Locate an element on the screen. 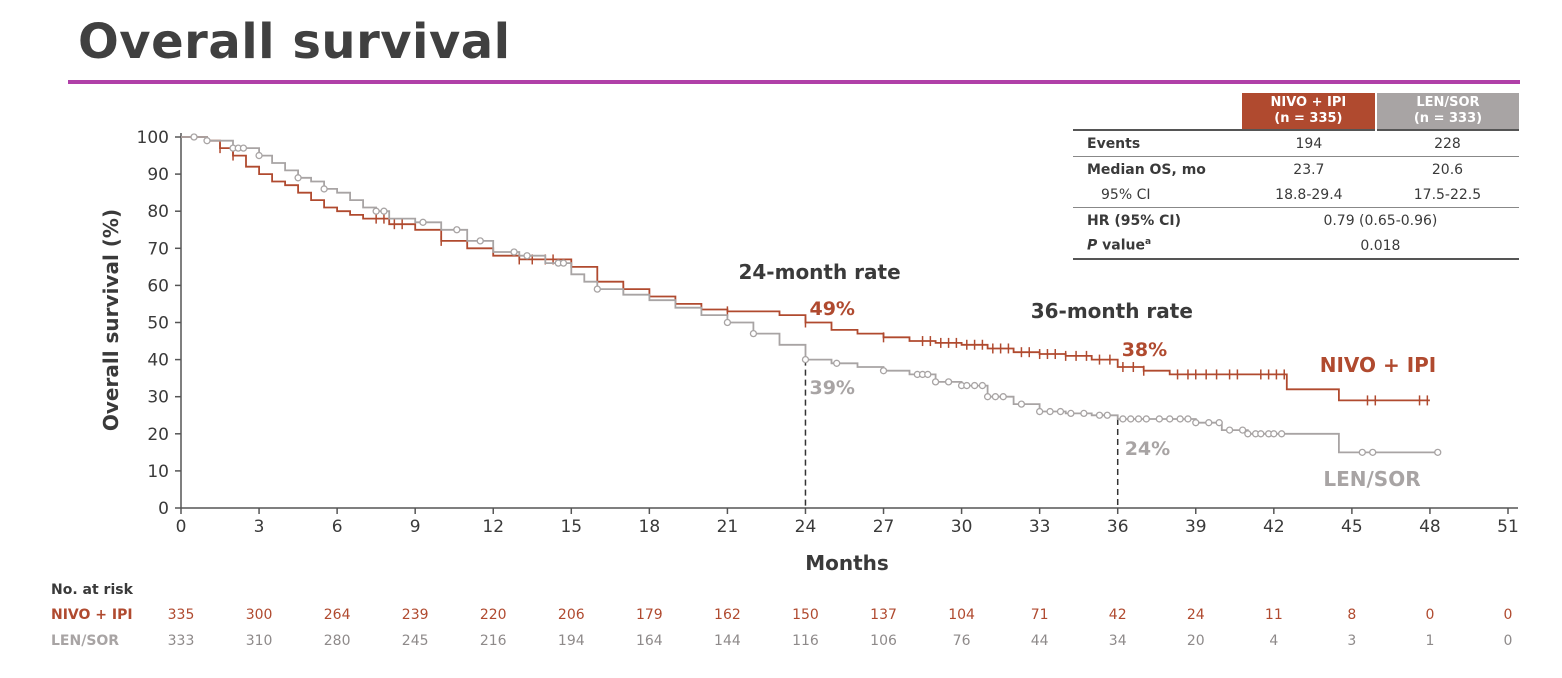  risk-nivo-value: 8 is located at coordinates (1351, 615).